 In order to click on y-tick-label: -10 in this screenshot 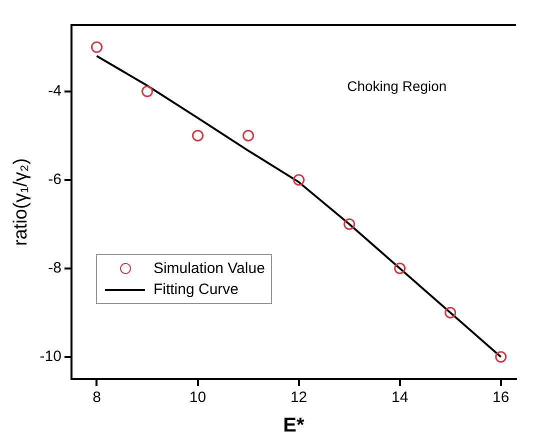, I will do `click(51, 357)`.